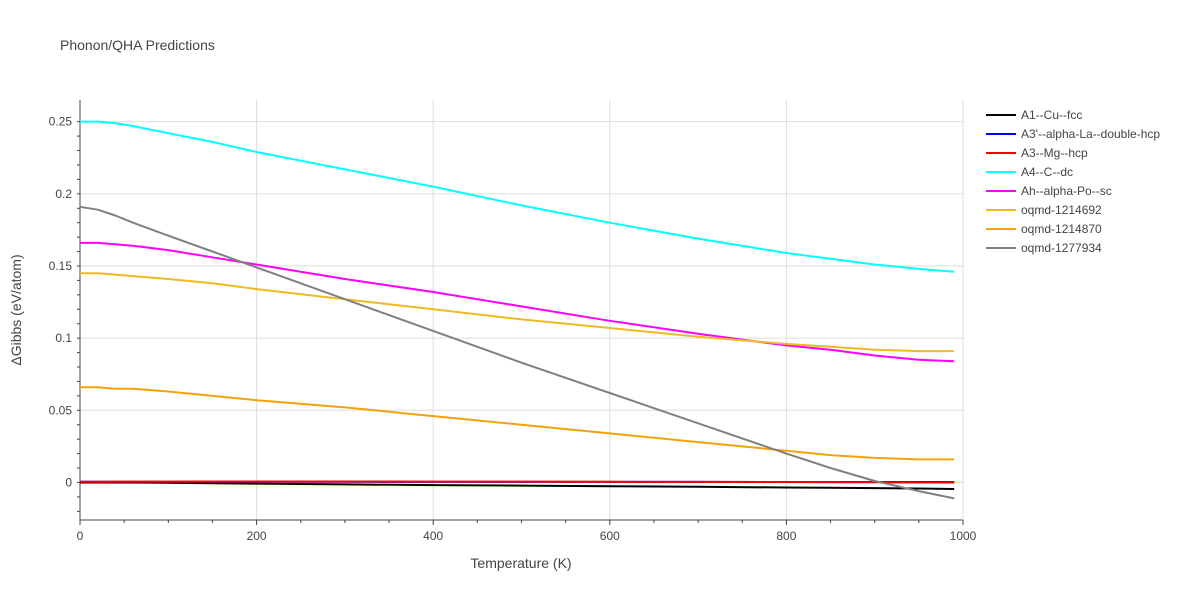 The image size is (1200, 600). I want to click on y-tick-label: 0.1, so click(63, 338).